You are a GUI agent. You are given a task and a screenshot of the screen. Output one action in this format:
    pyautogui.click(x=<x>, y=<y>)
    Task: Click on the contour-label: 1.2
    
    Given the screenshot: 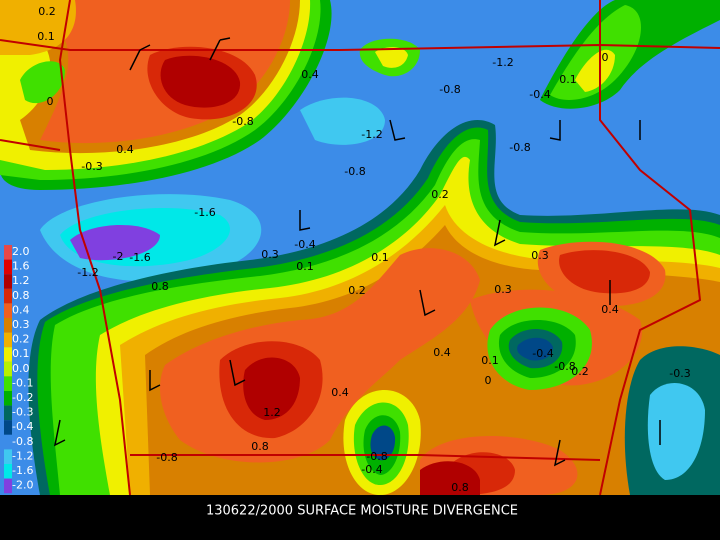 What is the action you would take?
    pyautogui.click(x=272, y=412)
    